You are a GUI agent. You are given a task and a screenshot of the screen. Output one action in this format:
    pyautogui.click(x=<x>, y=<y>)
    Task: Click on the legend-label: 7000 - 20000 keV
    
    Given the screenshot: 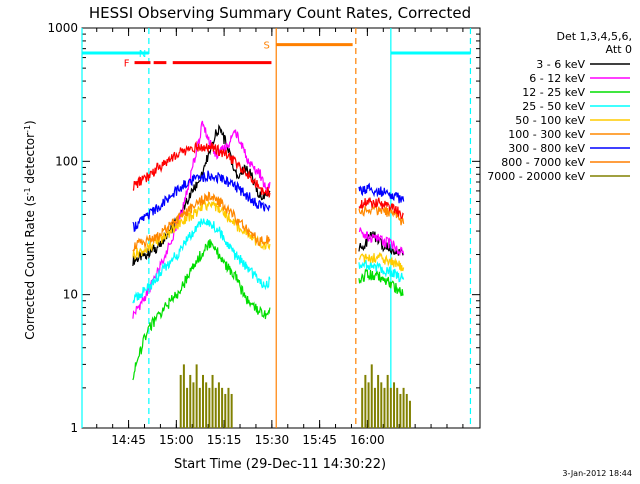 What is the action you would take?
    pyautogui.click(x=536, y=176)
    